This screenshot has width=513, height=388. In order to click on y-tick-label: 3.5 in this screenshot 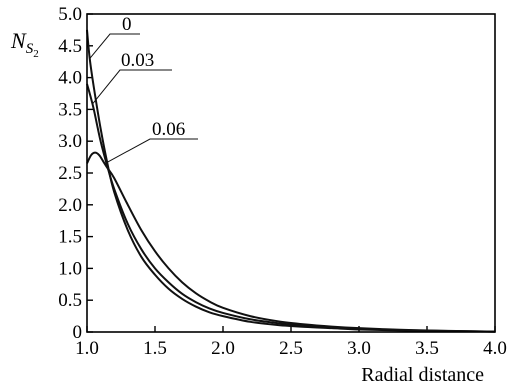, I will do `click(70, 109)`.